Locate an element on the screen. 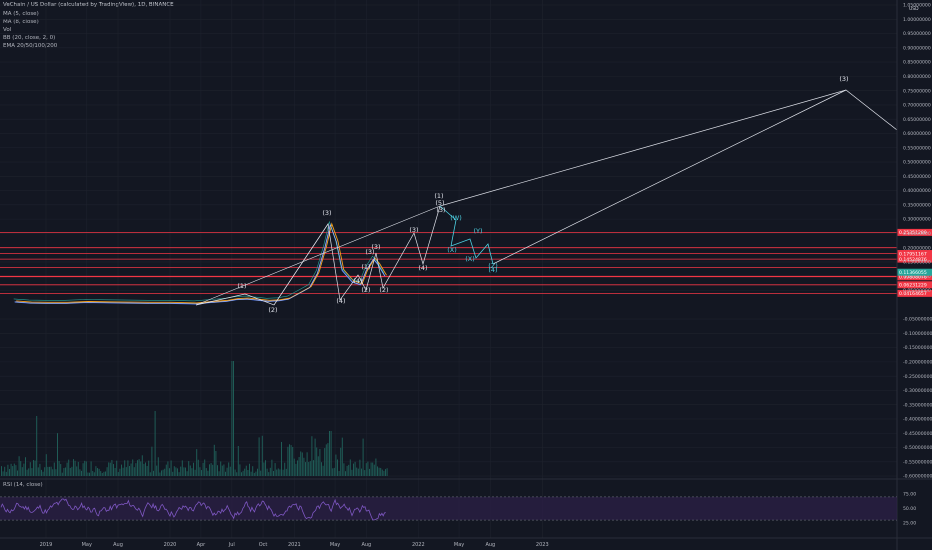 Image resolution: width=932 pixels, height=550 pixels. price-axis-label: 0.75000000 is located at coordinates (917, 91).